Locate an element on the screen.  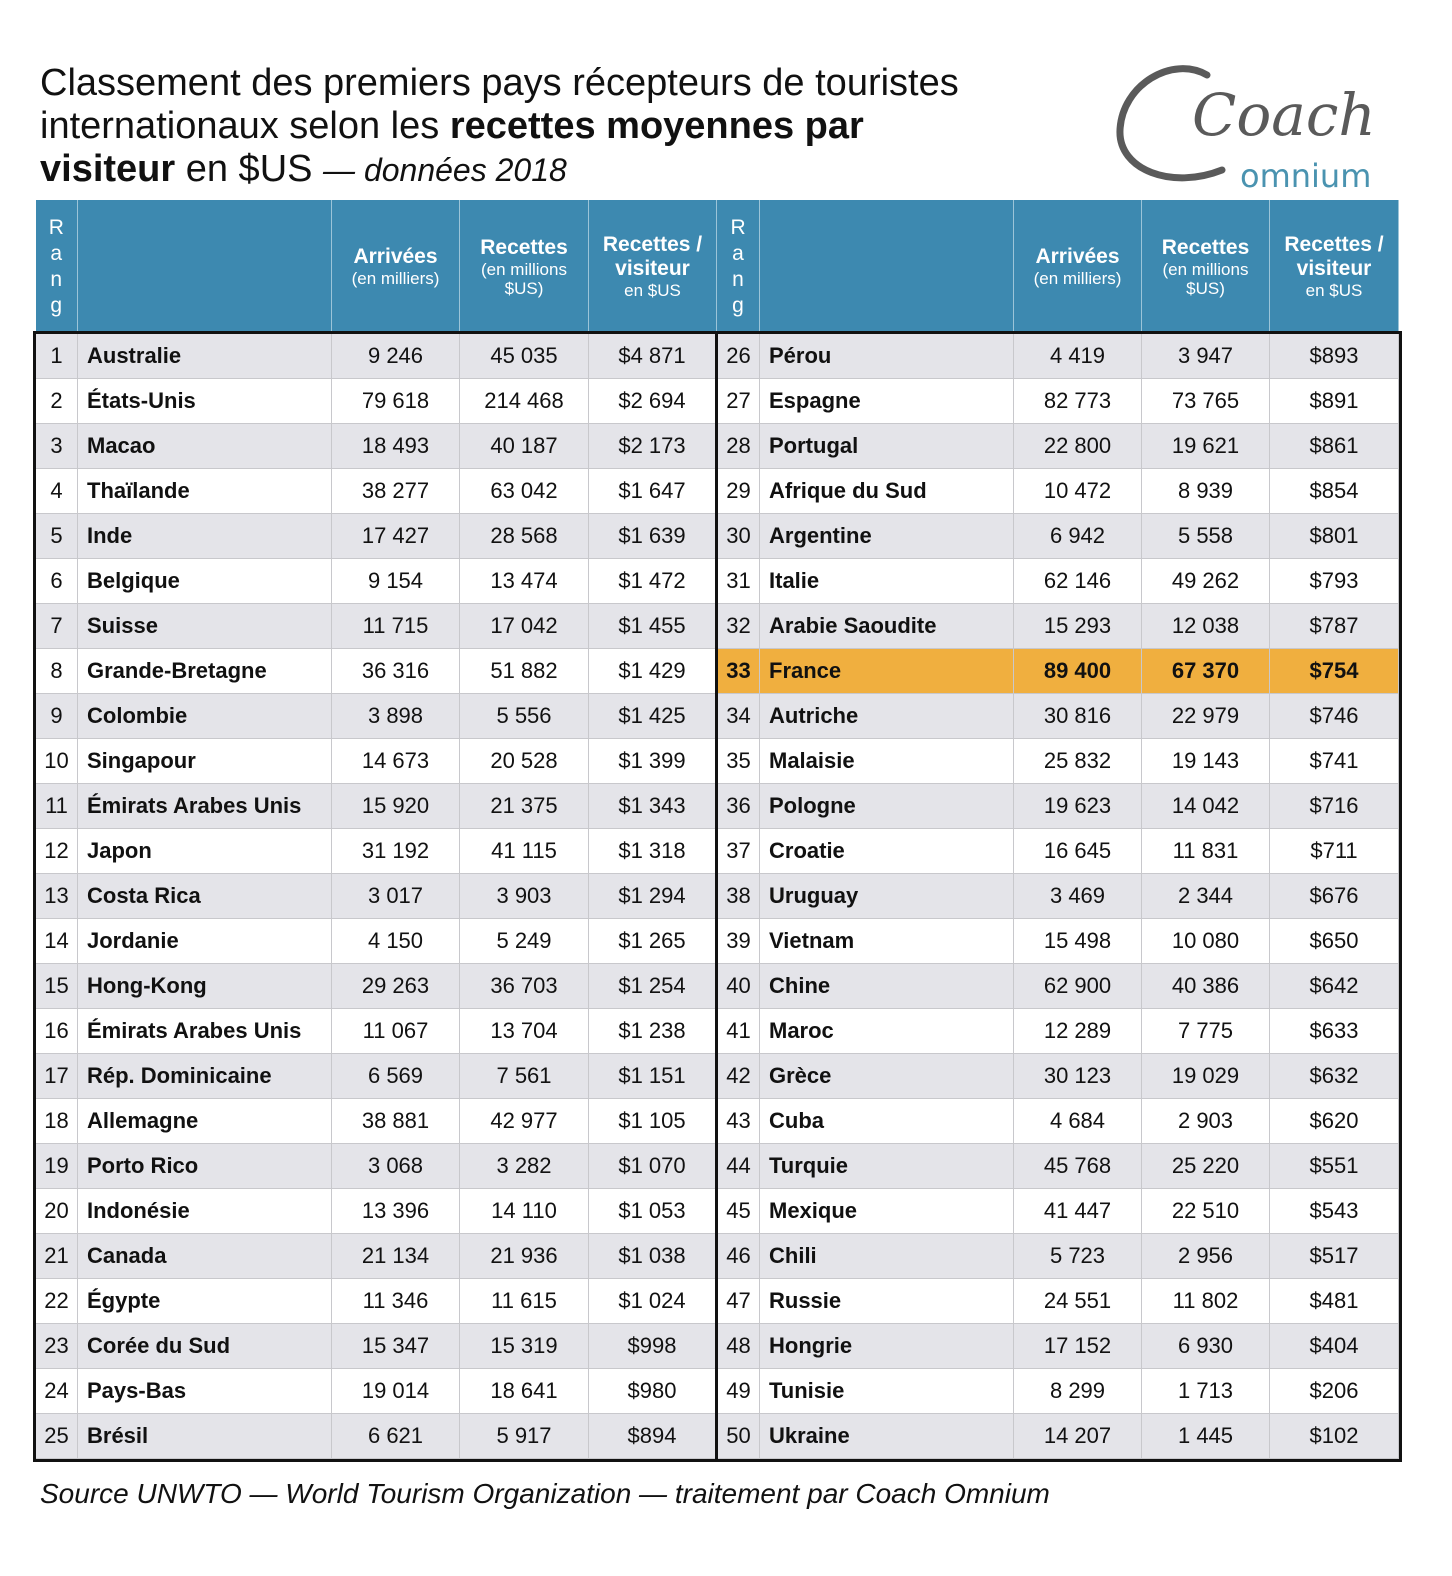
per-visitor-cell: $517 is located at coordinates (1334, 1256).